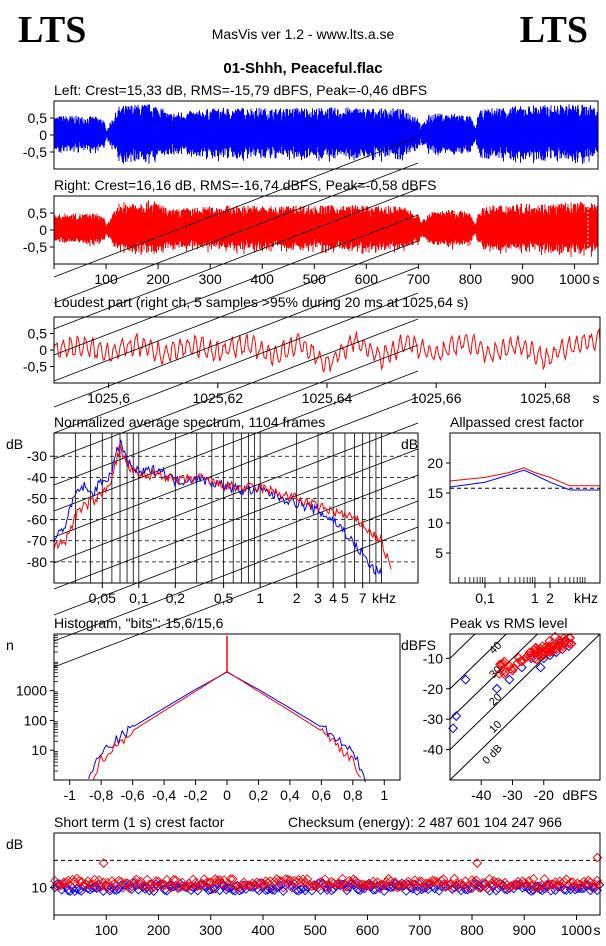 The image size is (606, 946). I want to click on loudest-xtick-label: 1025,62, so click(217, 398).